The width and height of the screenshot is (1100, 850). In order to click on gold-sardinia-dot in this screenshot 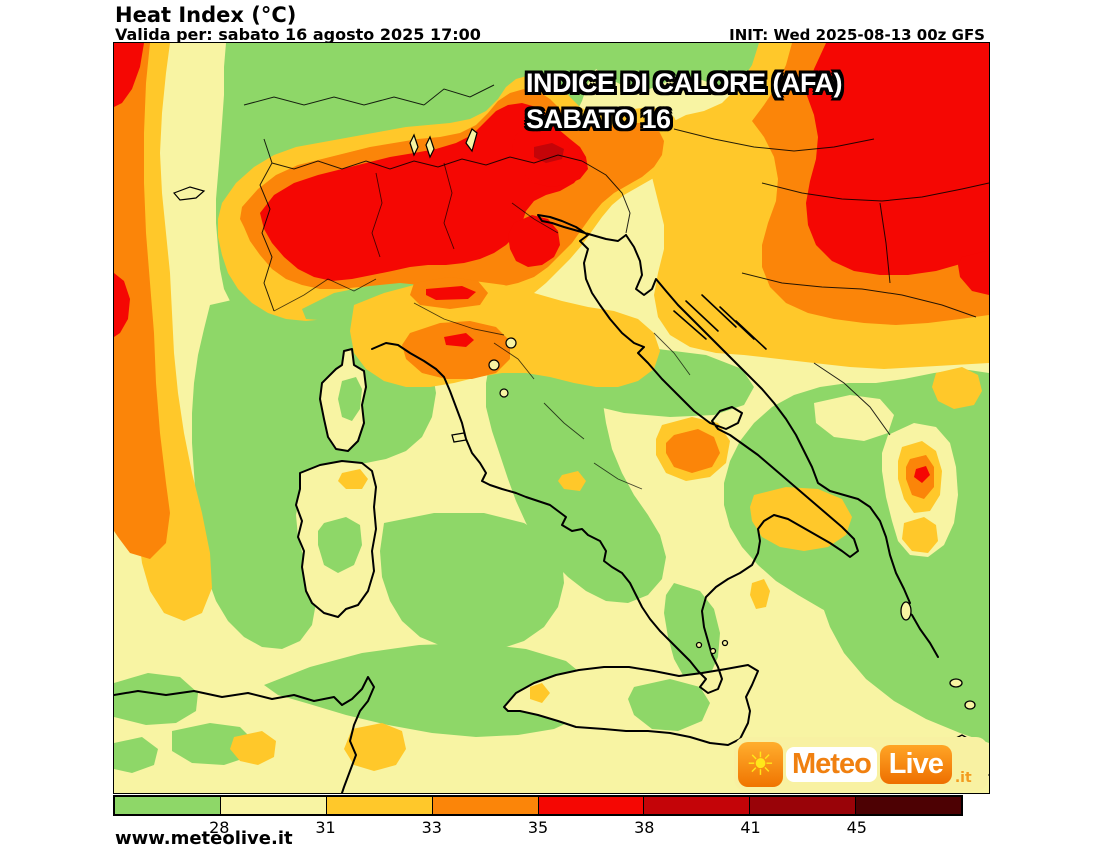, I will do `click(353, 479)`.